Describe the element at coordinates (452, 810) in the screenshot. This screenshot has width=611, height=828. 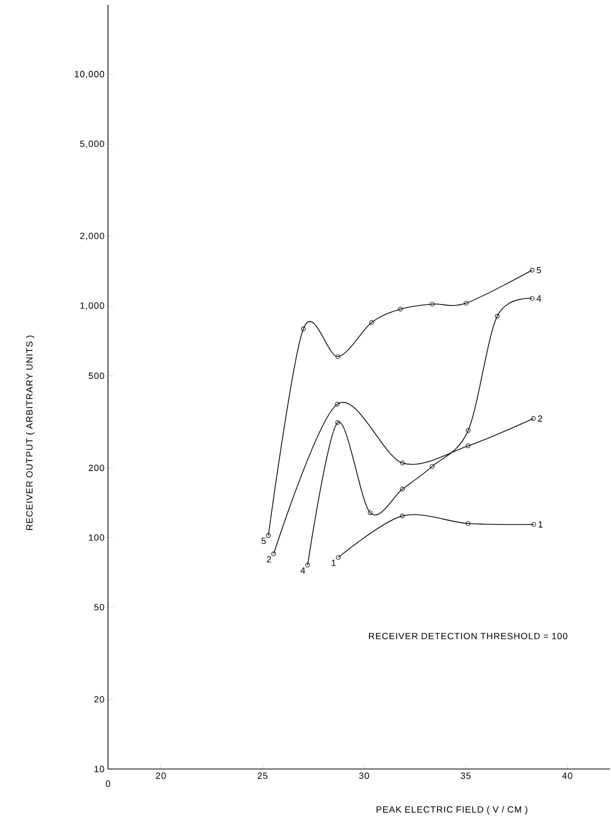
I see `x-axis-title: PEAK ELECTRIC FIELD ( V / CM )` at that location.